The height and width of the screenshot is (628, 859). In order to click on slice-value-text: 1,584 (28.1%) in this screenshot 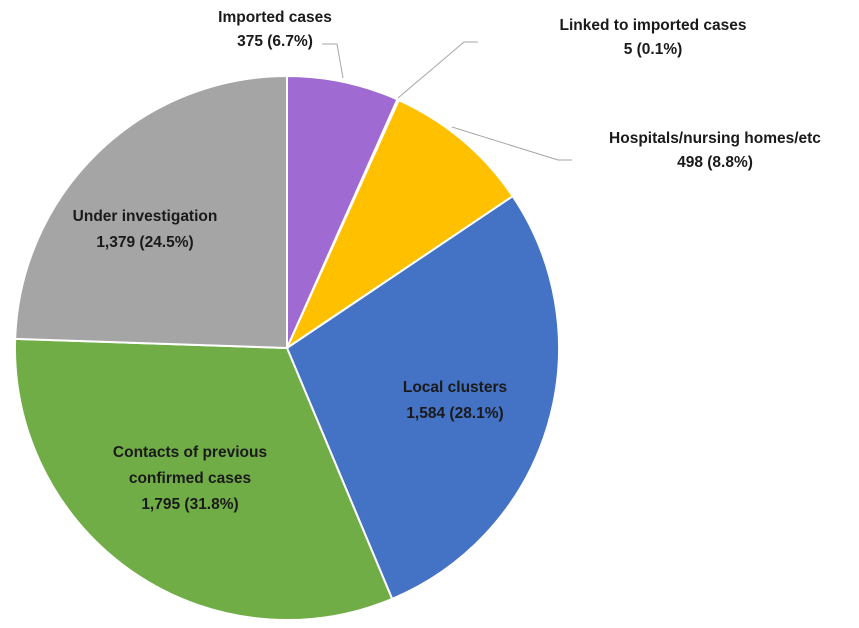, I will do `click(454, 413)`.